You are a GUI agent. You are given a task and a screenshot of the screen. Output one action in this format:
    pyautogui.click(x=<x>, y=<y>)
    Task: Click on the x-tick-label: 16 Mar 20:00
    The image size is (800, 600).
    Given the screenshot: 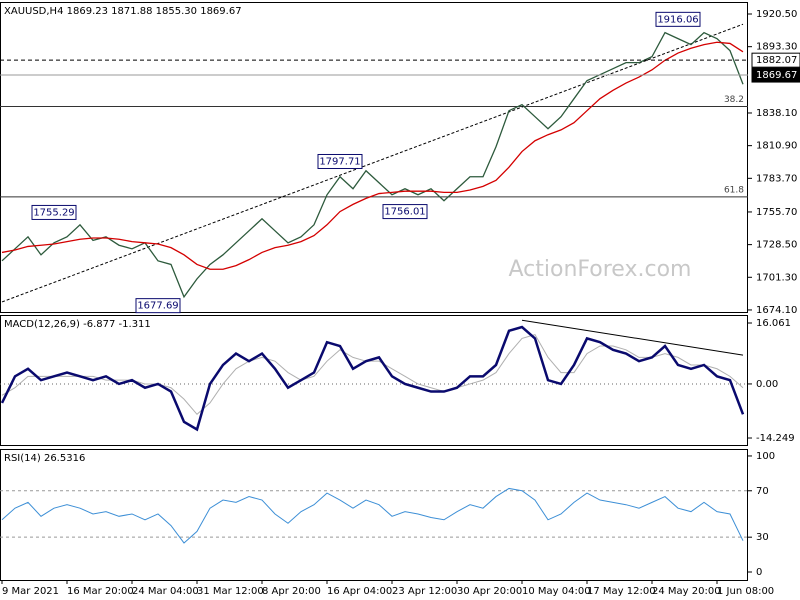 What is the action you would take?
    pyautogui.click(x=100, y=591)
    